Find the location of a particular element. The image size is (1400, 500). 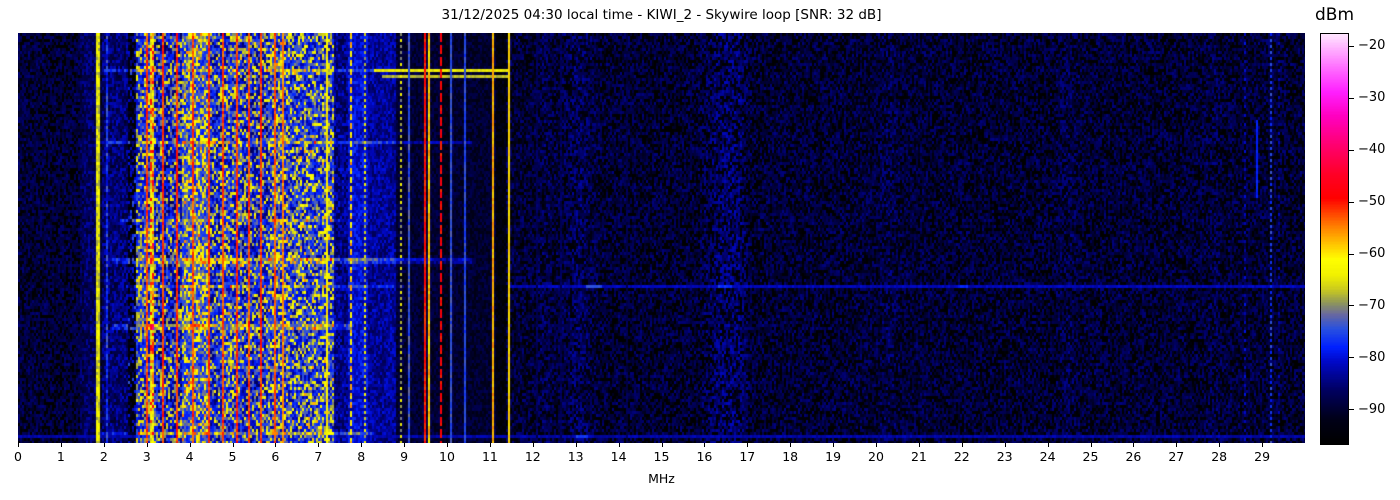

x-tick-label: 21 is located at coordinates (918, 456).